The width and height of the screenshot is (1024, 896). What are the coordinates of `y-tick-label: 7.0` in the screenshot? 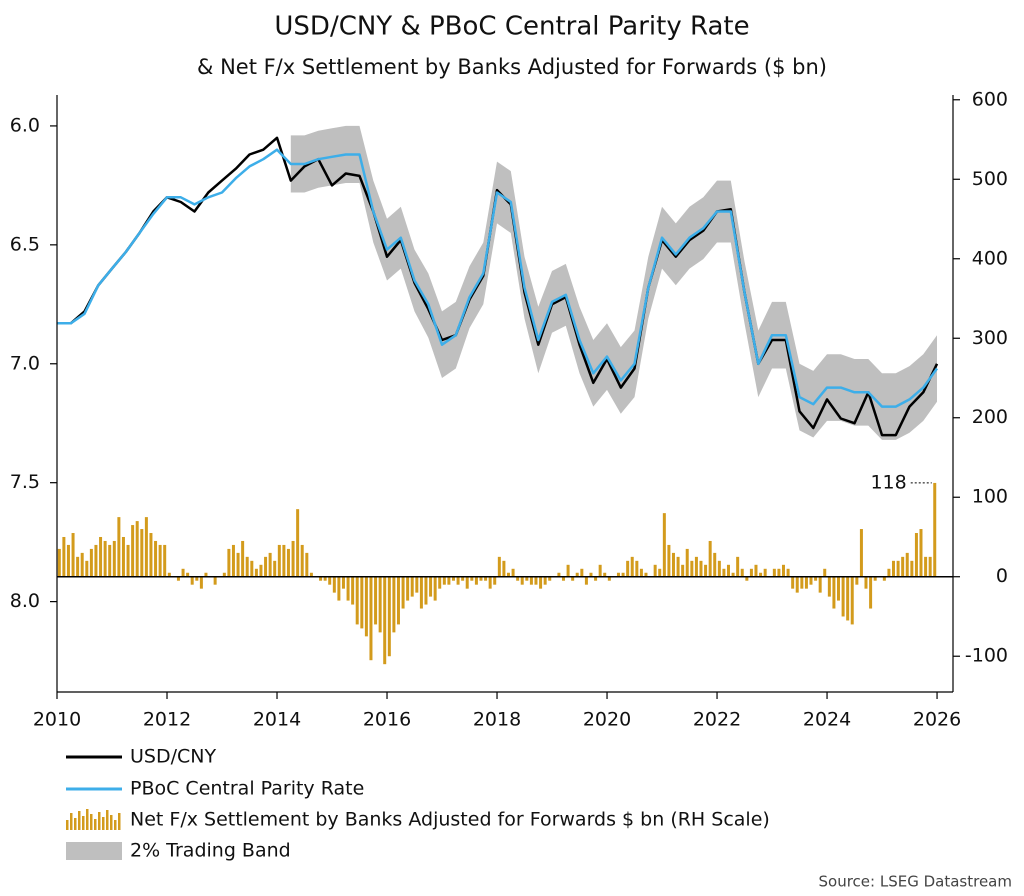 It's located at (25, 363).